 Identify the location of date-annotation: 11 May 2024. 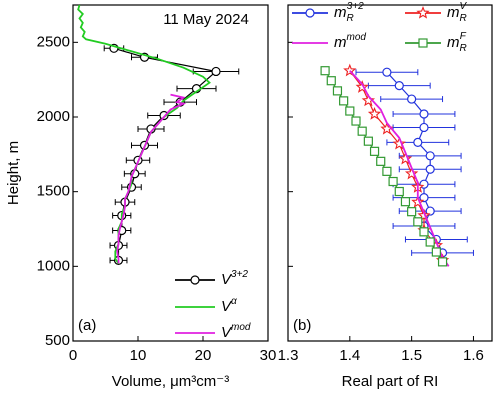
(206, 19).